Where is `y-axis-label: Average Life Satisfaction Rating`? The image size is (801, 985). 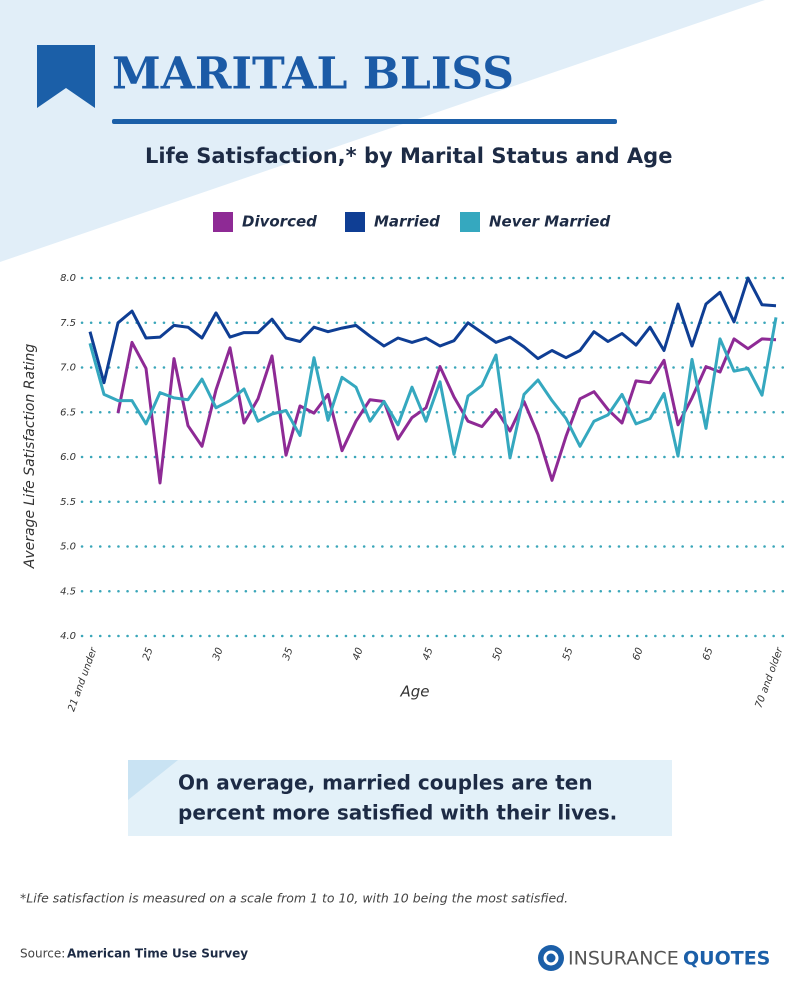 y-axis-label: Average Life Satisfaction Rating is located at coordinates (30, 457).